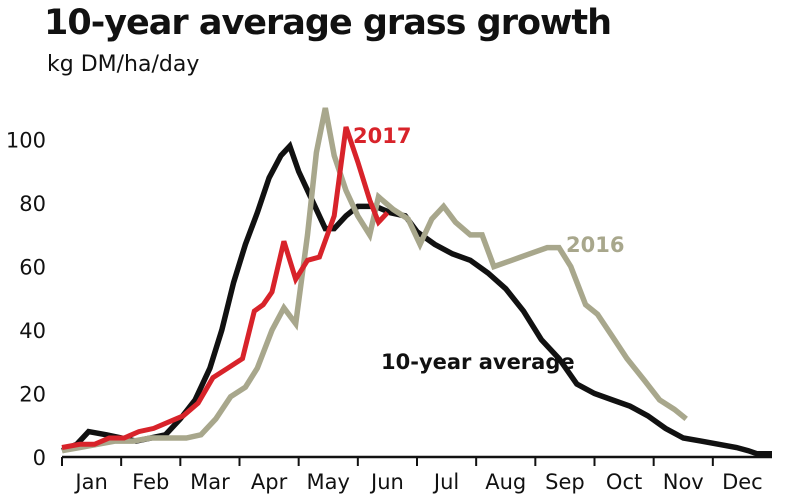 This screenshot has height=500, width=790. Describe the element at coordinates (90, 482) in the screenshot. I see `x-tick-label: Jan` at that location.